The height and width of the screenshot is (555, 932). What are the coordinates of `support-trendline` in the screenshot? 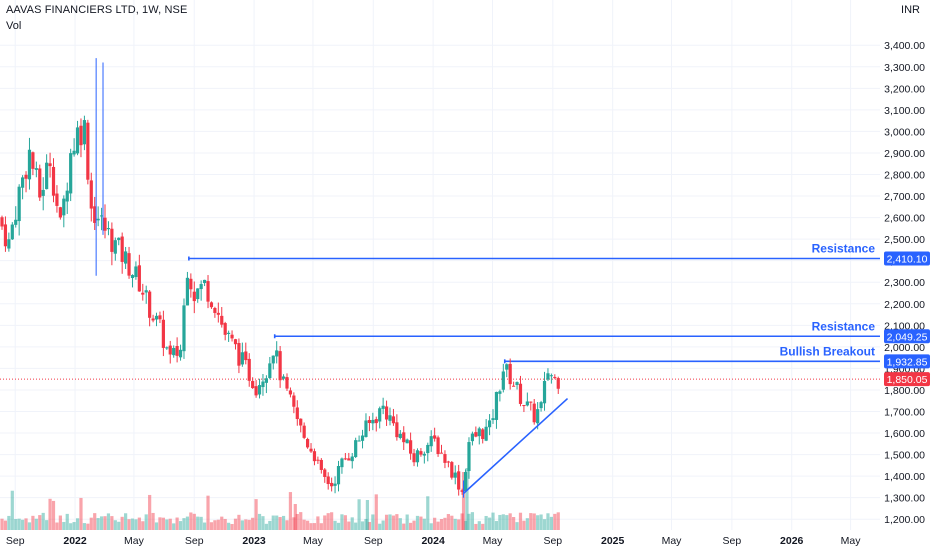 It's located at (516, 445).